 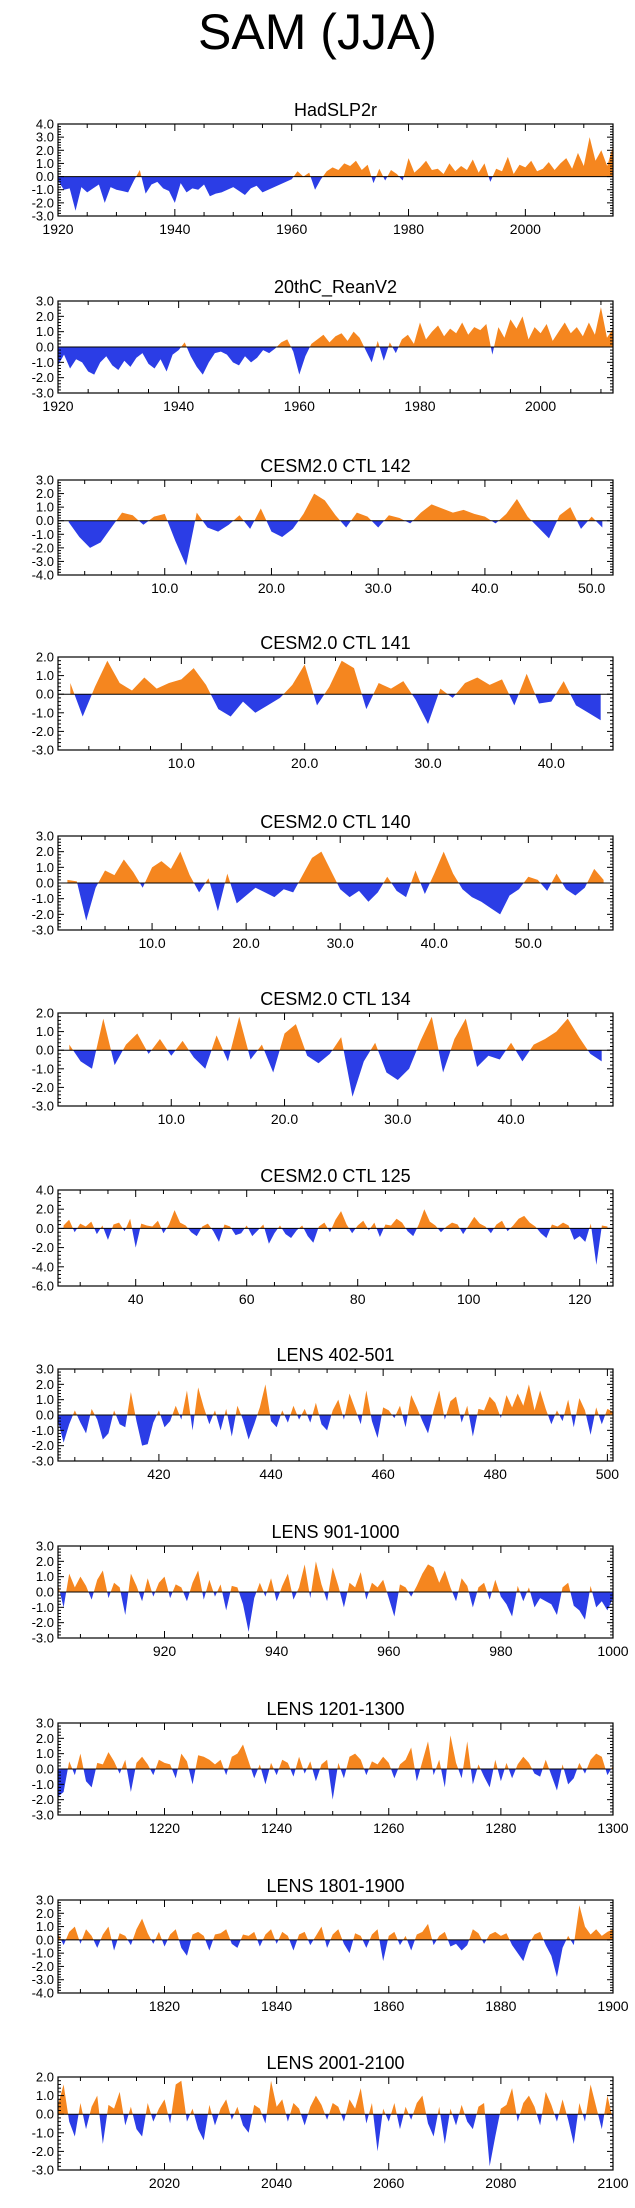 What do you see at coordinates (335, 110) in the screenshot?
I see `panel-title: HadSLP2r` at bounding box center [335, 110].